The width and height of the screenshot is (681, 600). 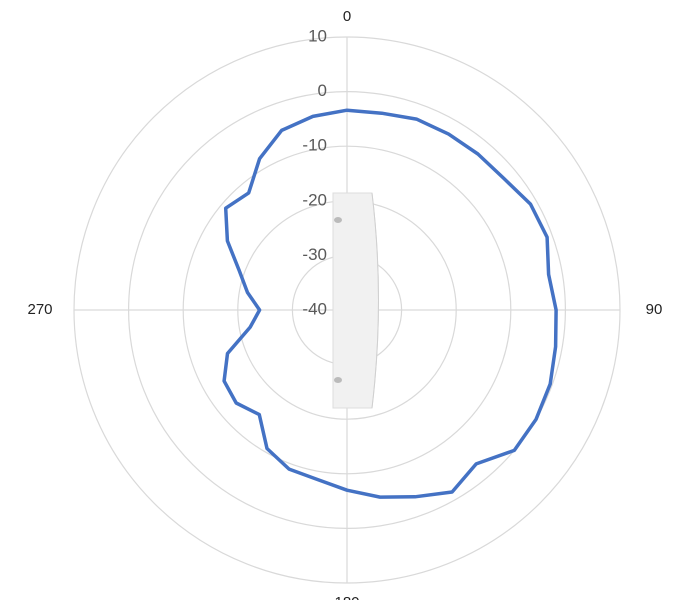 What do you see at coordinates (314, 308) in the screenshot?
I see `r-tick-label: -40` at bounding box center [314, 308].